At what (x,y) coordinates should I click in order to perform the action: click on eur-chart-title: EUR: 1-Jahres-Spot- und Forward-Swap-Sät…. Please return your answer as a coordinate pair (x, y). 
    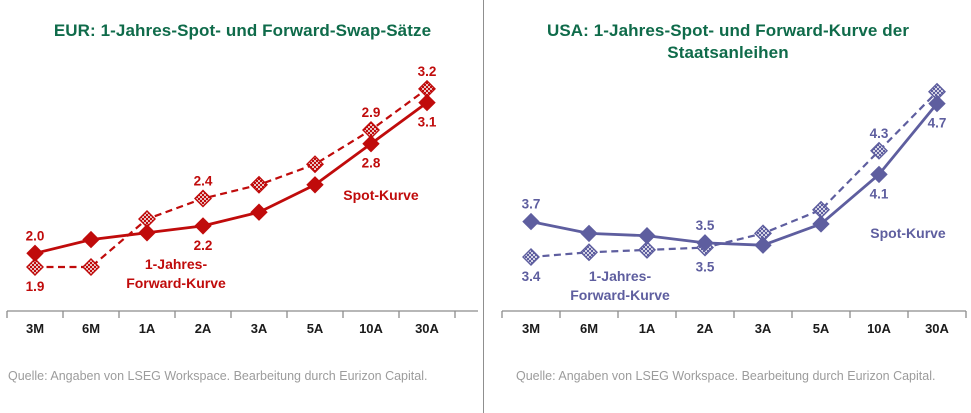
    Looking at the image, I should click on (242, 30).